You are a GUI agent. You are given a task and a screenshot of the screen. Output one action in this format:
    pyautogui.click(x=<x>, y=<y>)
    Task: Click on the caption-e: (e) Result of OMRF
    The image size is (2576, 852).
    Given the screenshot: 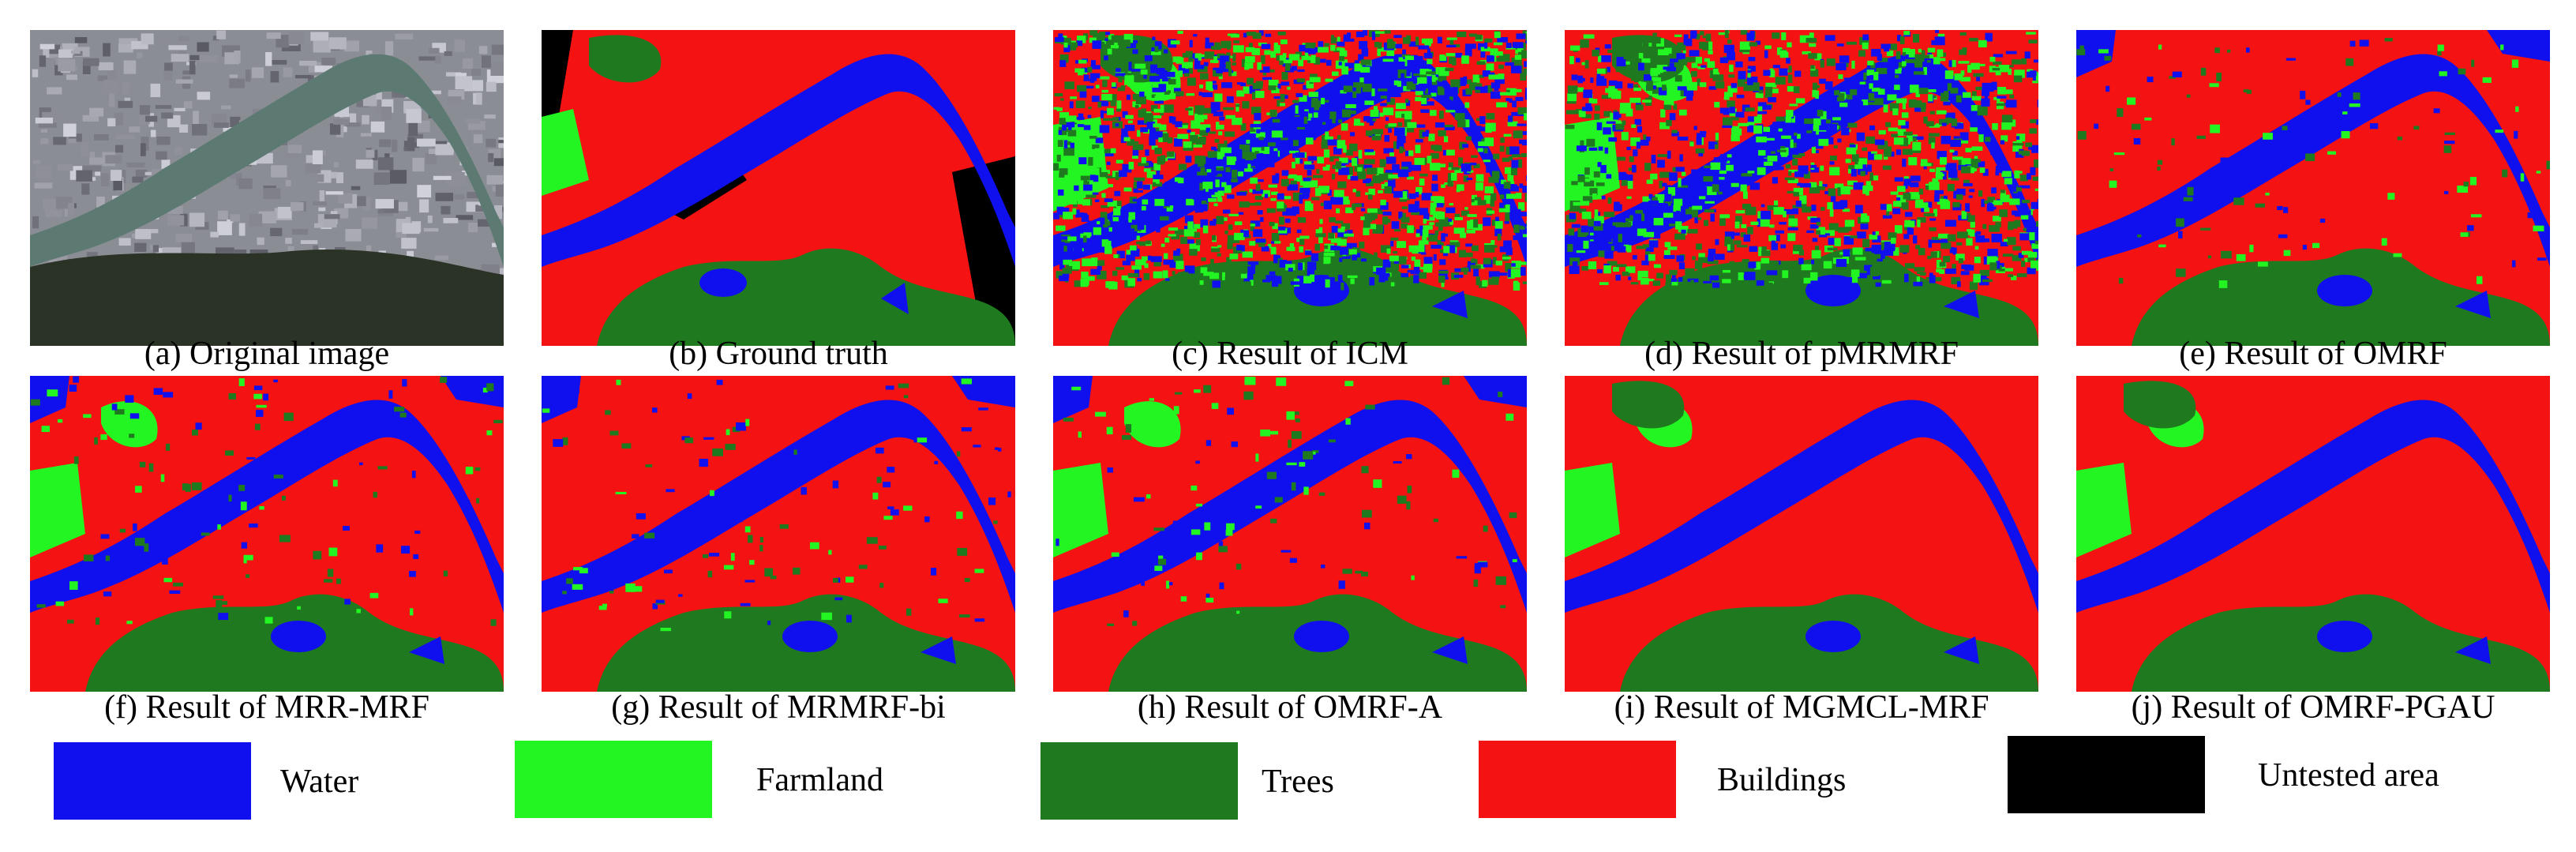 What is the action you would take?
    pyautogui.click(x=2313, y=354)
    